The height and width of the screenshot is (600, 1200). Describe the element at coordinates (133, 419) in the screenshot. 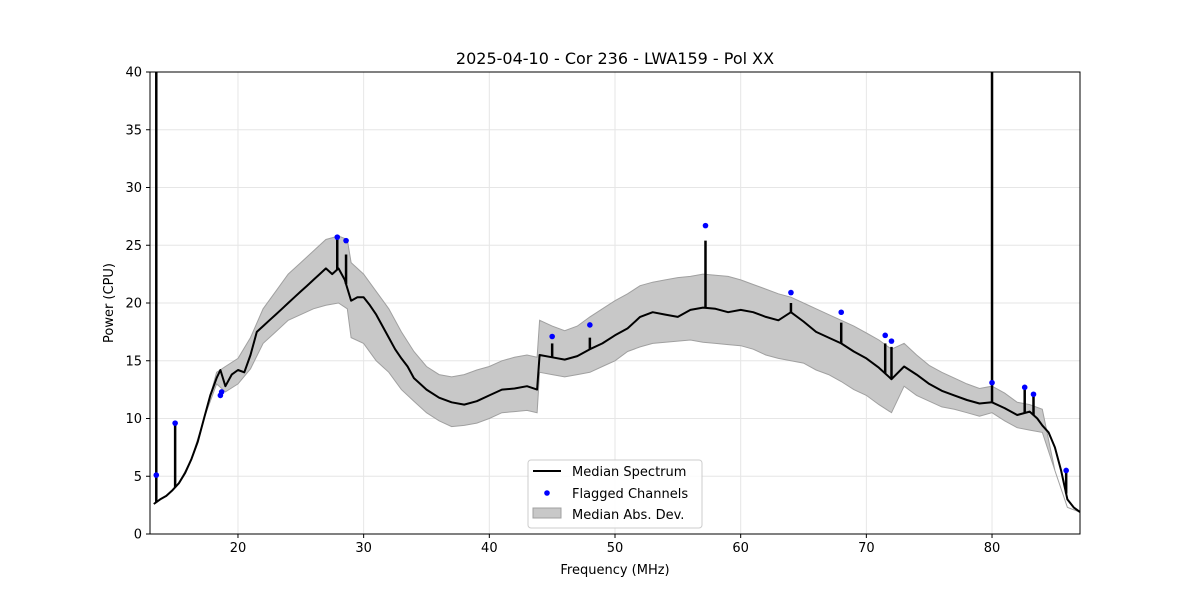

I see `y-tick-label: 10` at that location.